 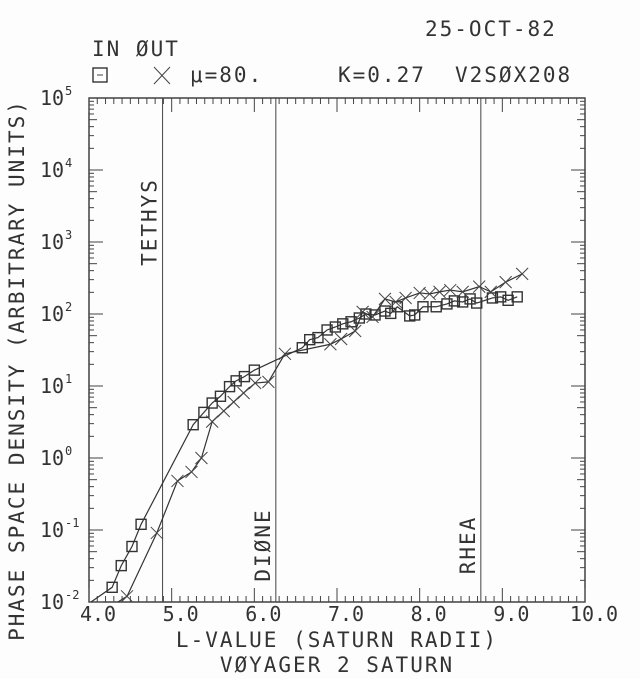 I want to click on x-tick-label: 4.0, so click(x=98, y=614).